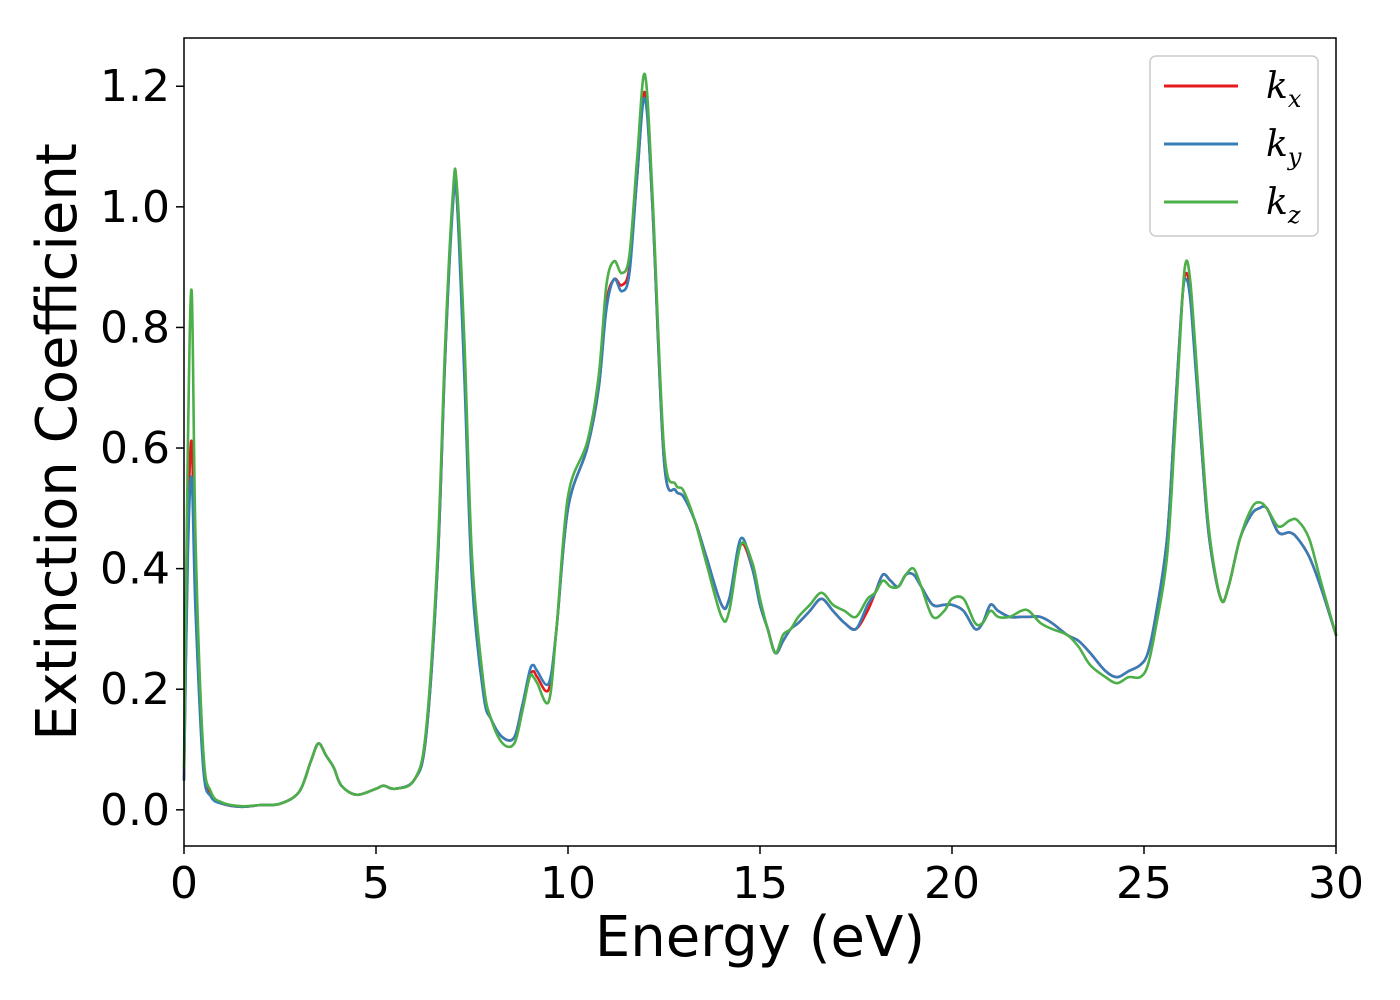 The width and height of the screenshot is (1400, 1000). I want to click on y-axis-label: Extinction Coefficient, so click(57, 442).